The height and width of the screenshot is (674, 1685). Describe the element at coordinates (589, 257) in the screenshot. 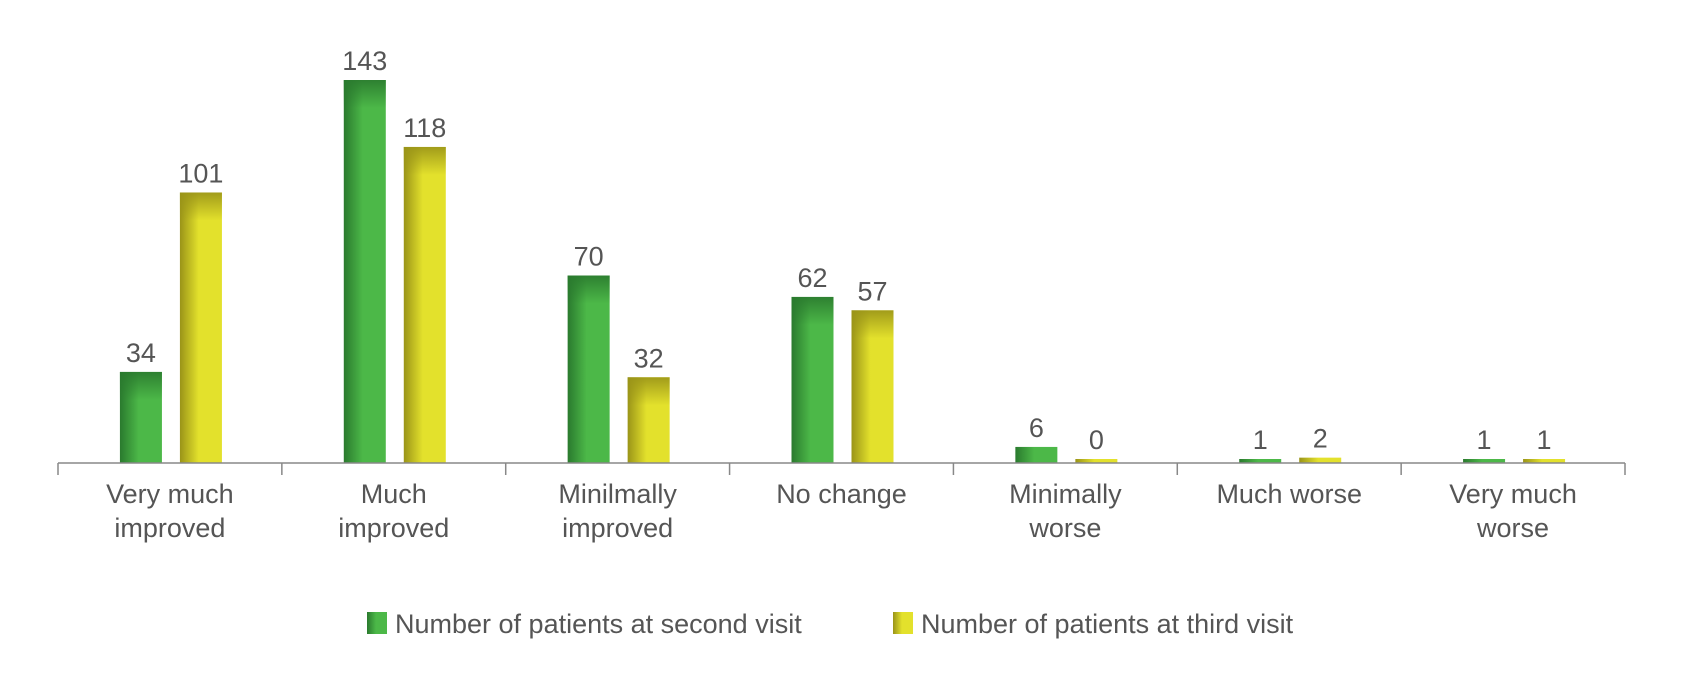

I see `data-label-series1-2: 70` at that location.